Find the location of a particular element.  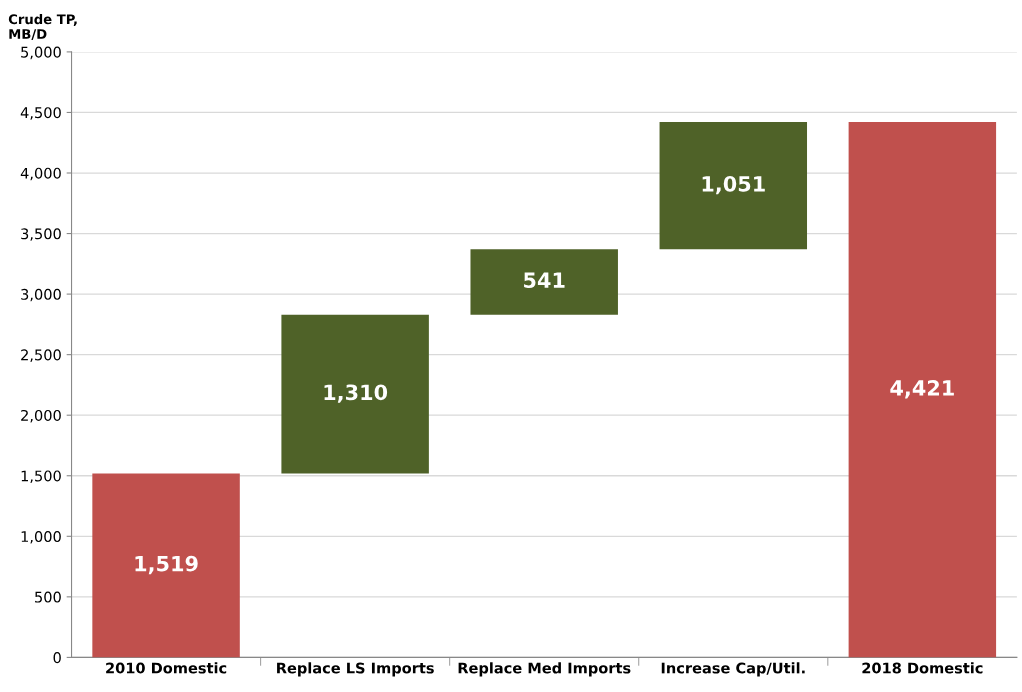

x-tick-label: Replace Med Imports is located at coordinates (544, 669).